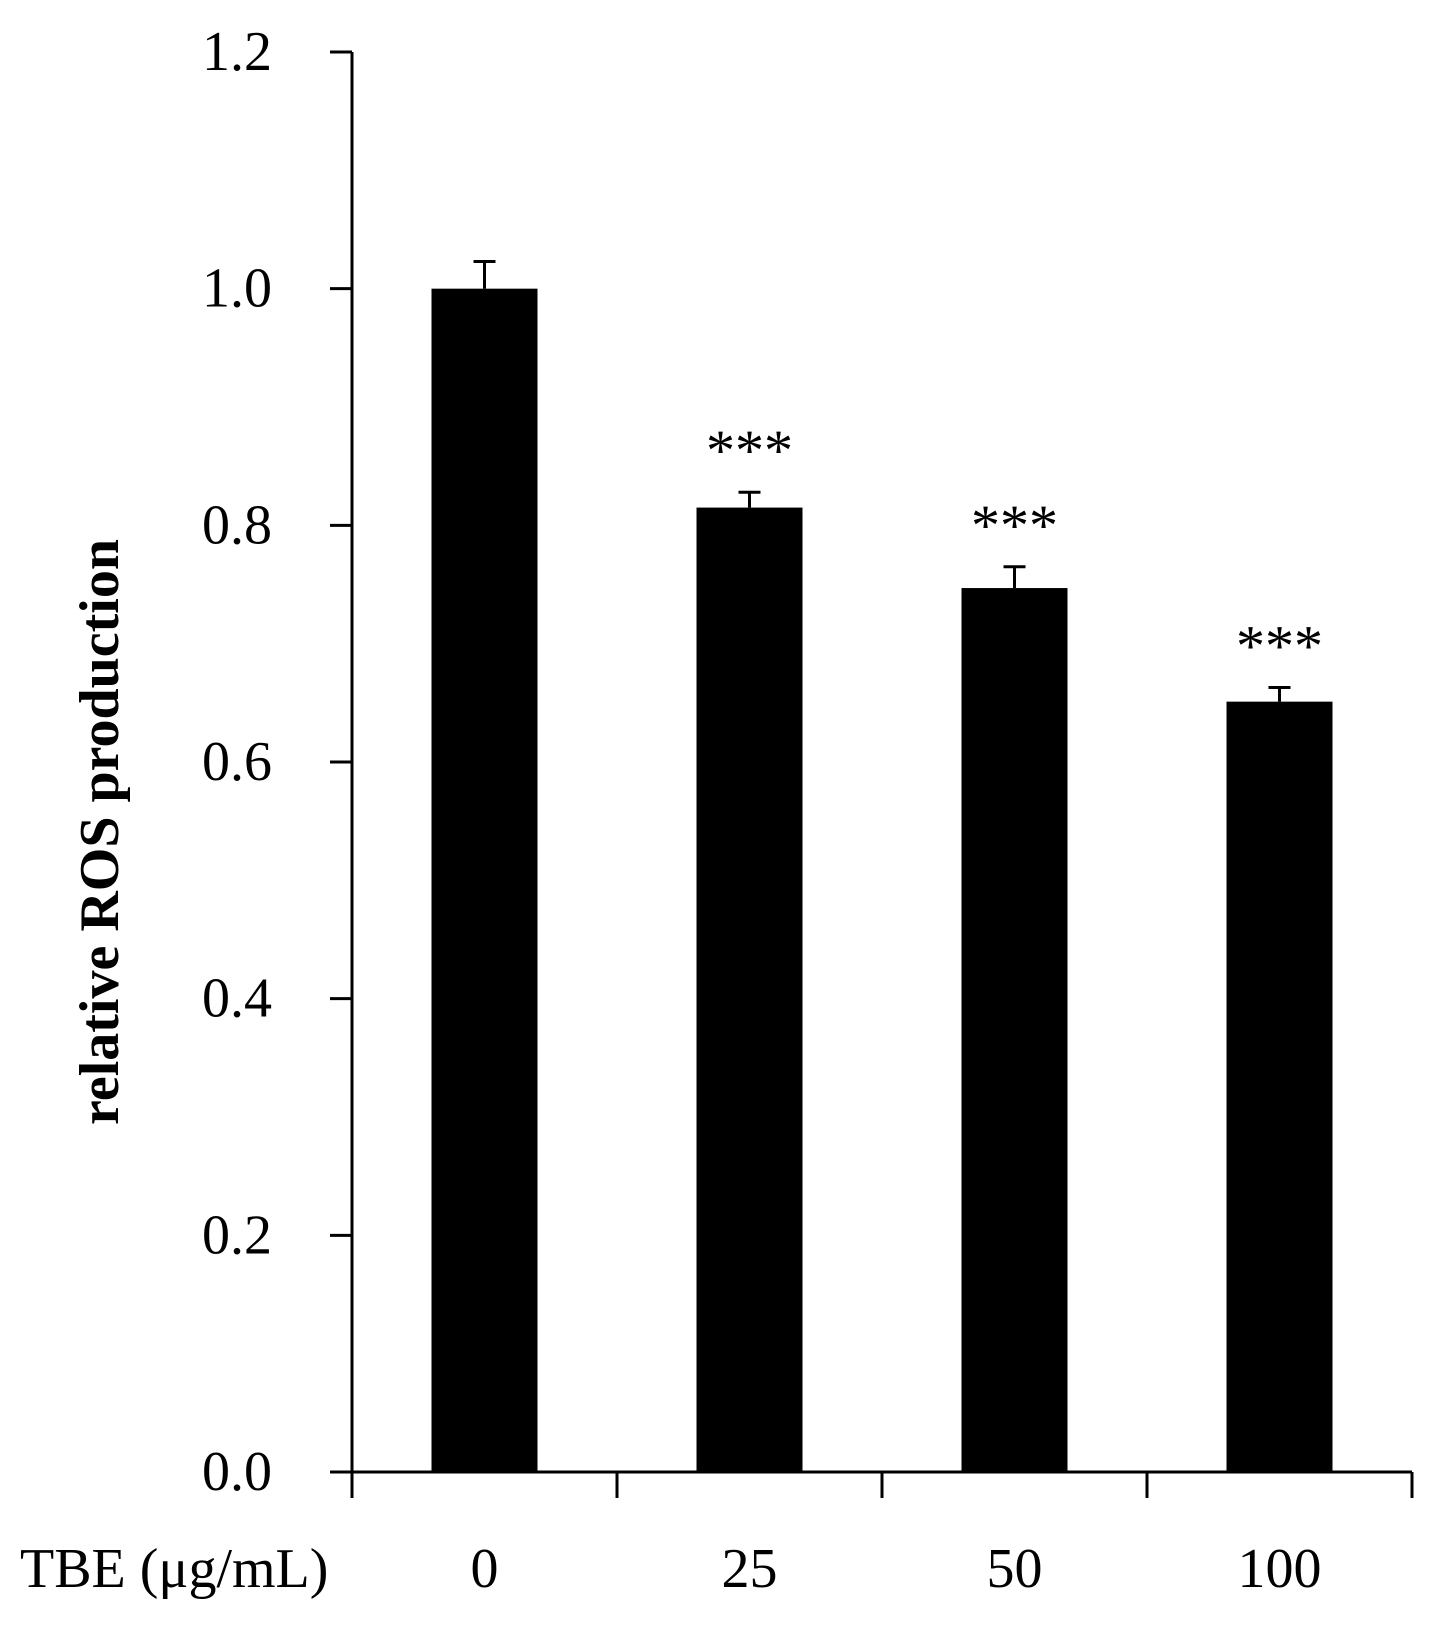 This screenshot has height=1648, width=1444. What do you see at coordinates (277, 762) in the screenshot?
I see `y-ticks-group: 0.0 0.2 0.4 0.6 0.8 1.0 1.2` at bounding box center [277, 762].